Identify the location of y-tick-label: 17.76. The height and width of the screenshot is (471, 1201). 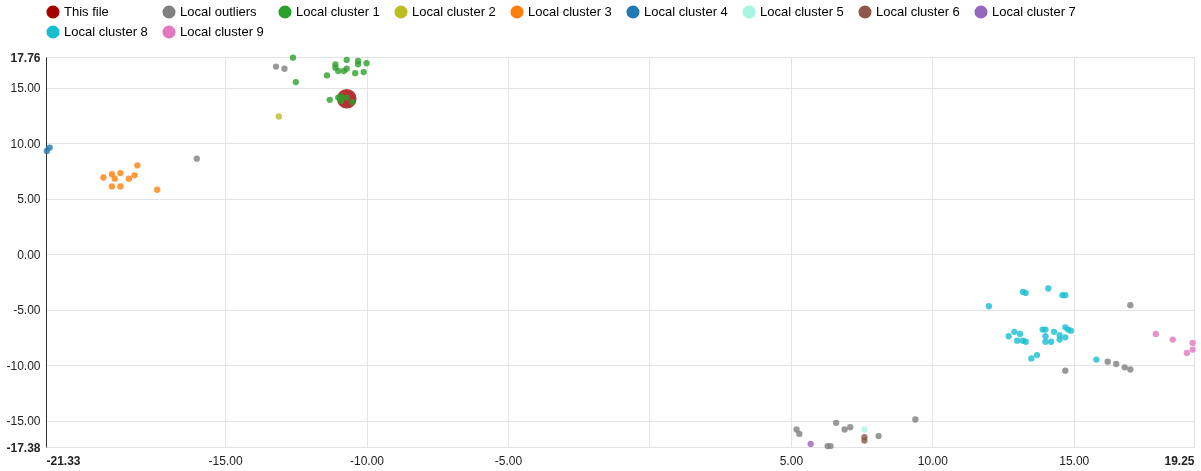
(25, 57).